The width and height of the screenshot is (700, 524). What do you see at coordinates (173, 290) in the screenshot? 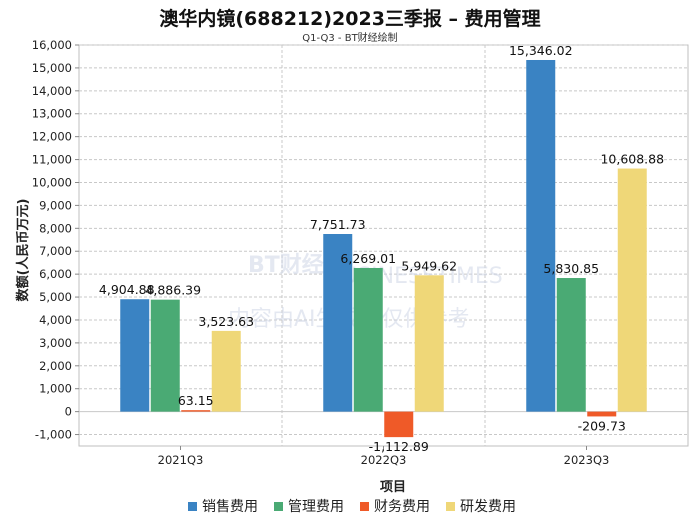
I see `data-label: 4,886.39` at bounding box center [173, 290].